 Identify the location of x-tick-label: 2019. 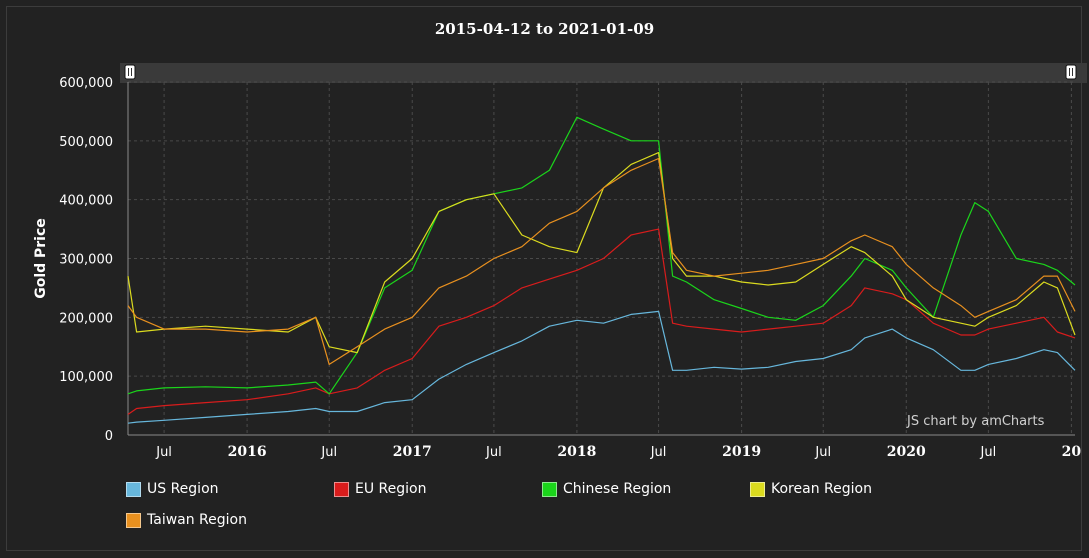
(741, 452).